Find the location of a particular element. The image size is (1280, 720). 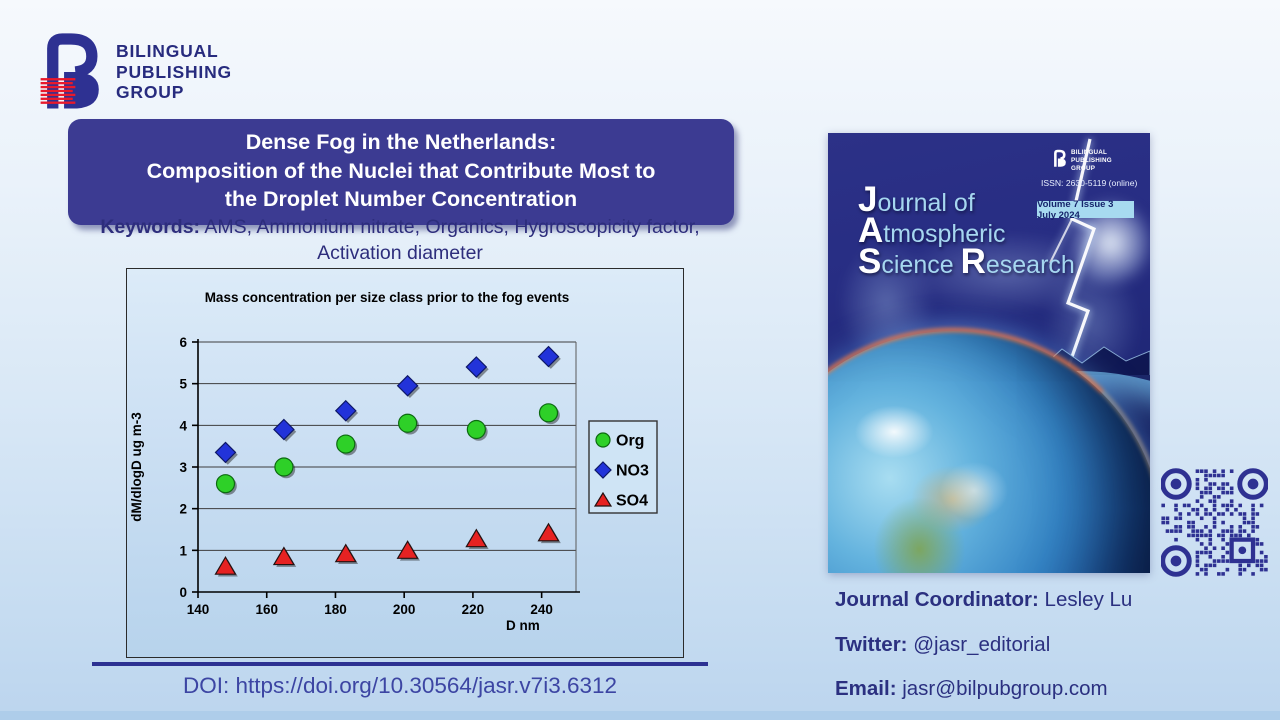

cover-publisher-logo: BILINGUAL PUBLISHING GROUP is located at coordinates (1082, 161).